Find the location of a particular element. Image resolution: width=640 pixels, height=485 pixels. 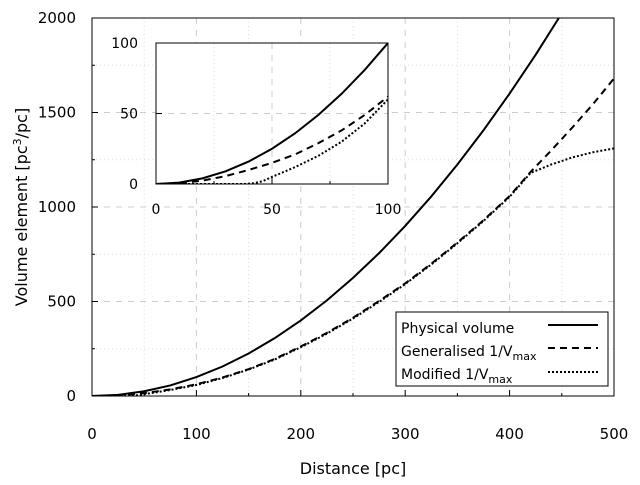

legend-label-modified: Modified 1/Vmax is located at coordinates (457, 376).